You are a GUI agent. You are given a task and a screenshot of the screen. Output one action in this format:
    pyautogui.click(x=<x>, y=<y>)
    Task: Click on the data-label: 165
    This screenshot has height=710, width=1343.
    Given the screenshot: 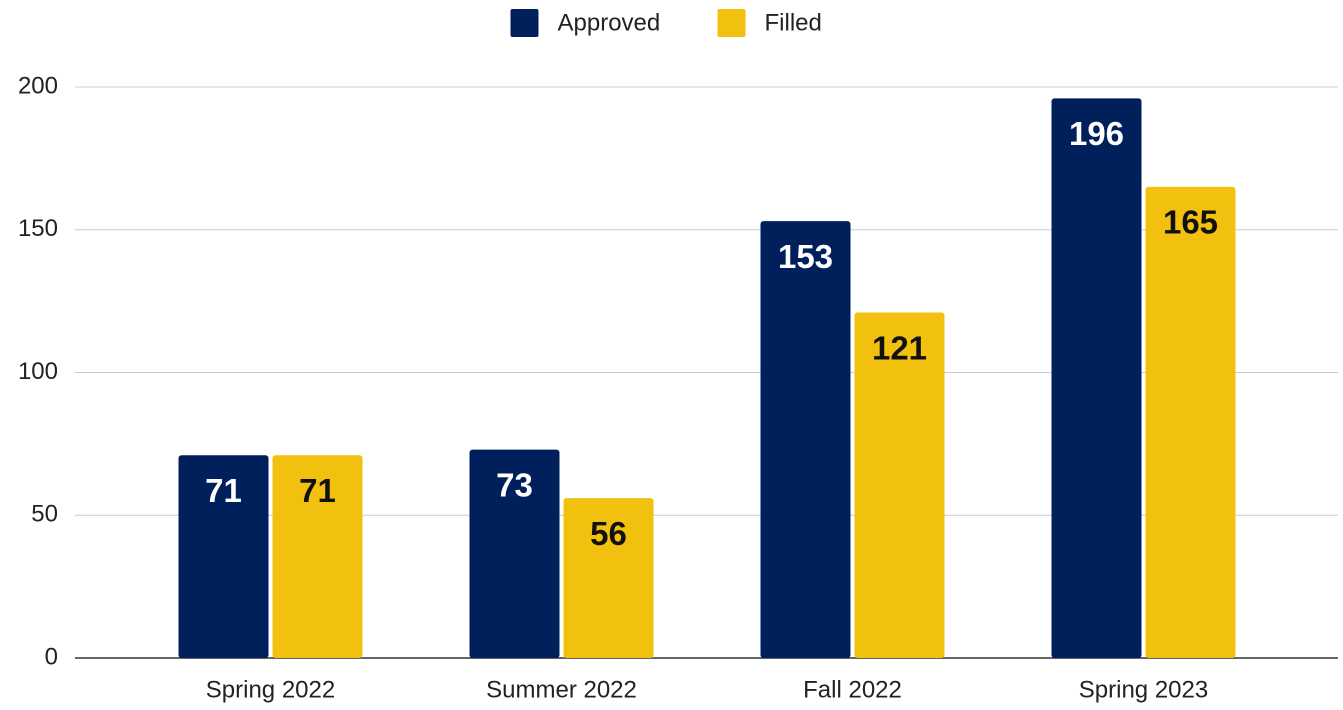 What is the action you would take?
    pyautogui.click(x=1190, y=222)
    